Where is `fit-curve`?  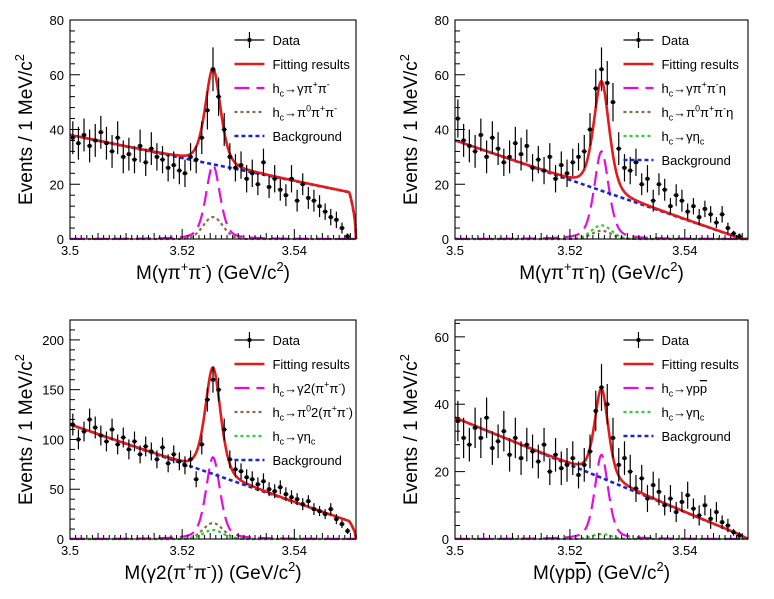
fit-curve is located at coordinates (213, 152).